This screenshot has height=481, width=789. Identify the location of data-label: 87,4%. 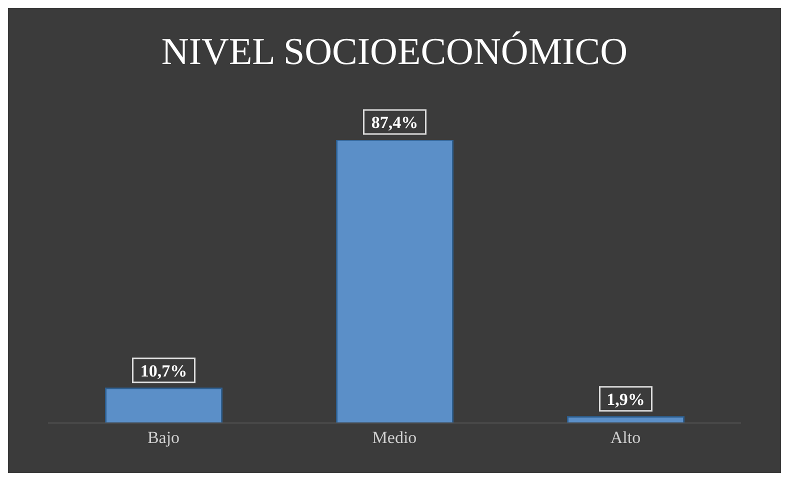
(394, 122).